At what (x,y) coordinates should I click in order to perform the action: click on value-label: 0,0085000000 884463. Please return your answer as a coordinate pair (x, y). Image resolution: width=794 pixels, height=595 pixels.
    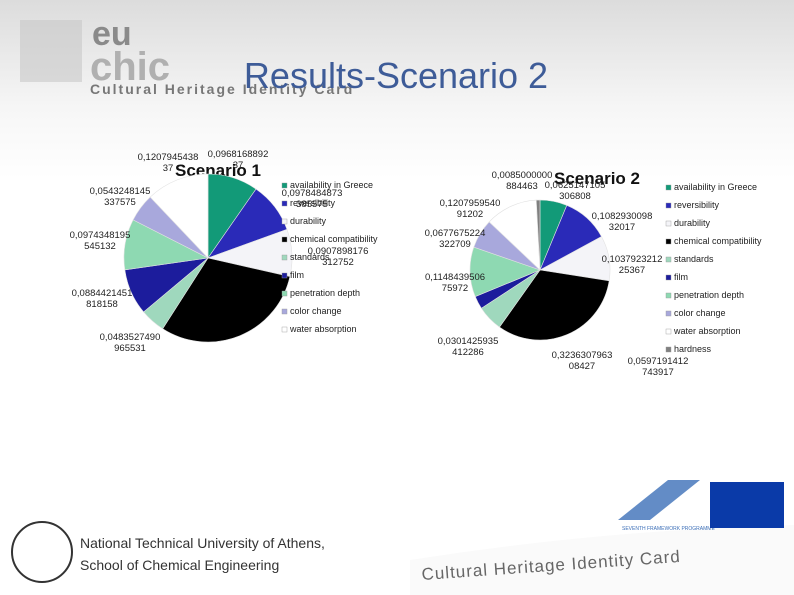
    Looking at the image, I should click on (522, 181).